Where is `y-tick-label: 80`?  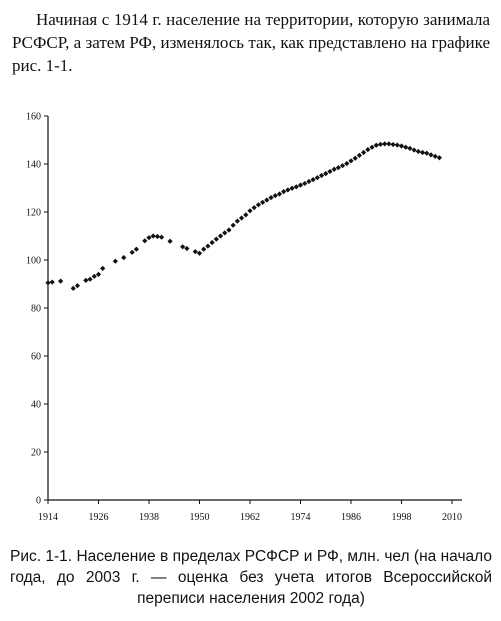 y-tick-label: 80 is located at coordinates (36, 309).